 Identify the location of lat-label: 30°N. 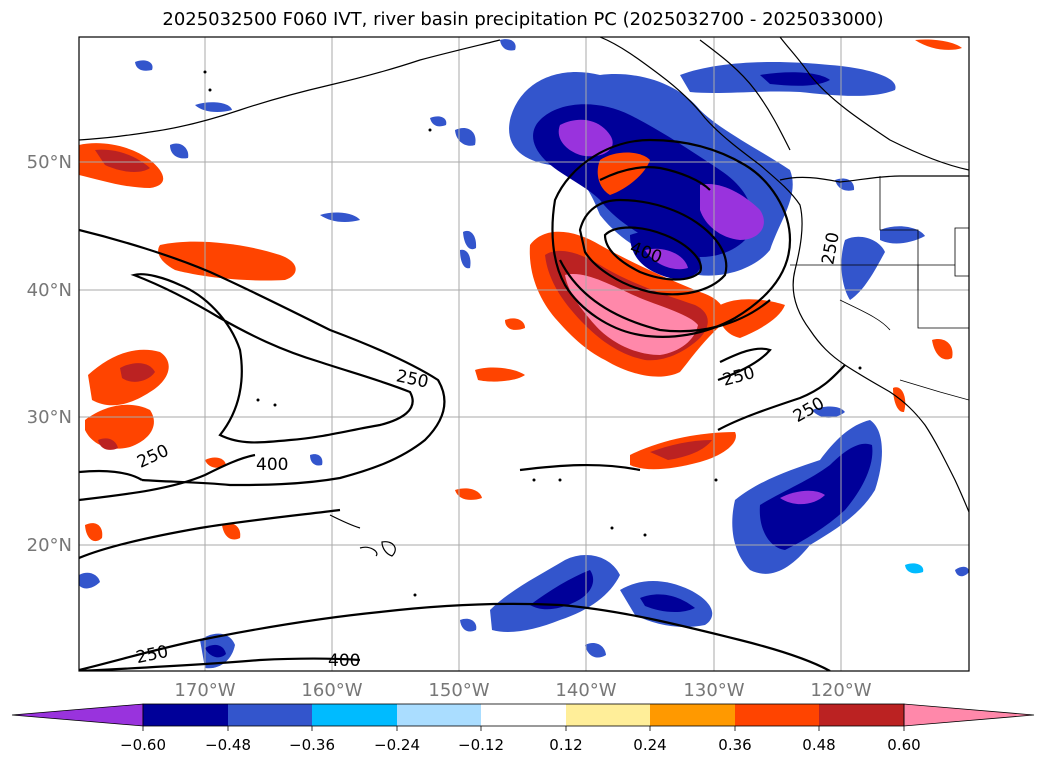
(49, 417).